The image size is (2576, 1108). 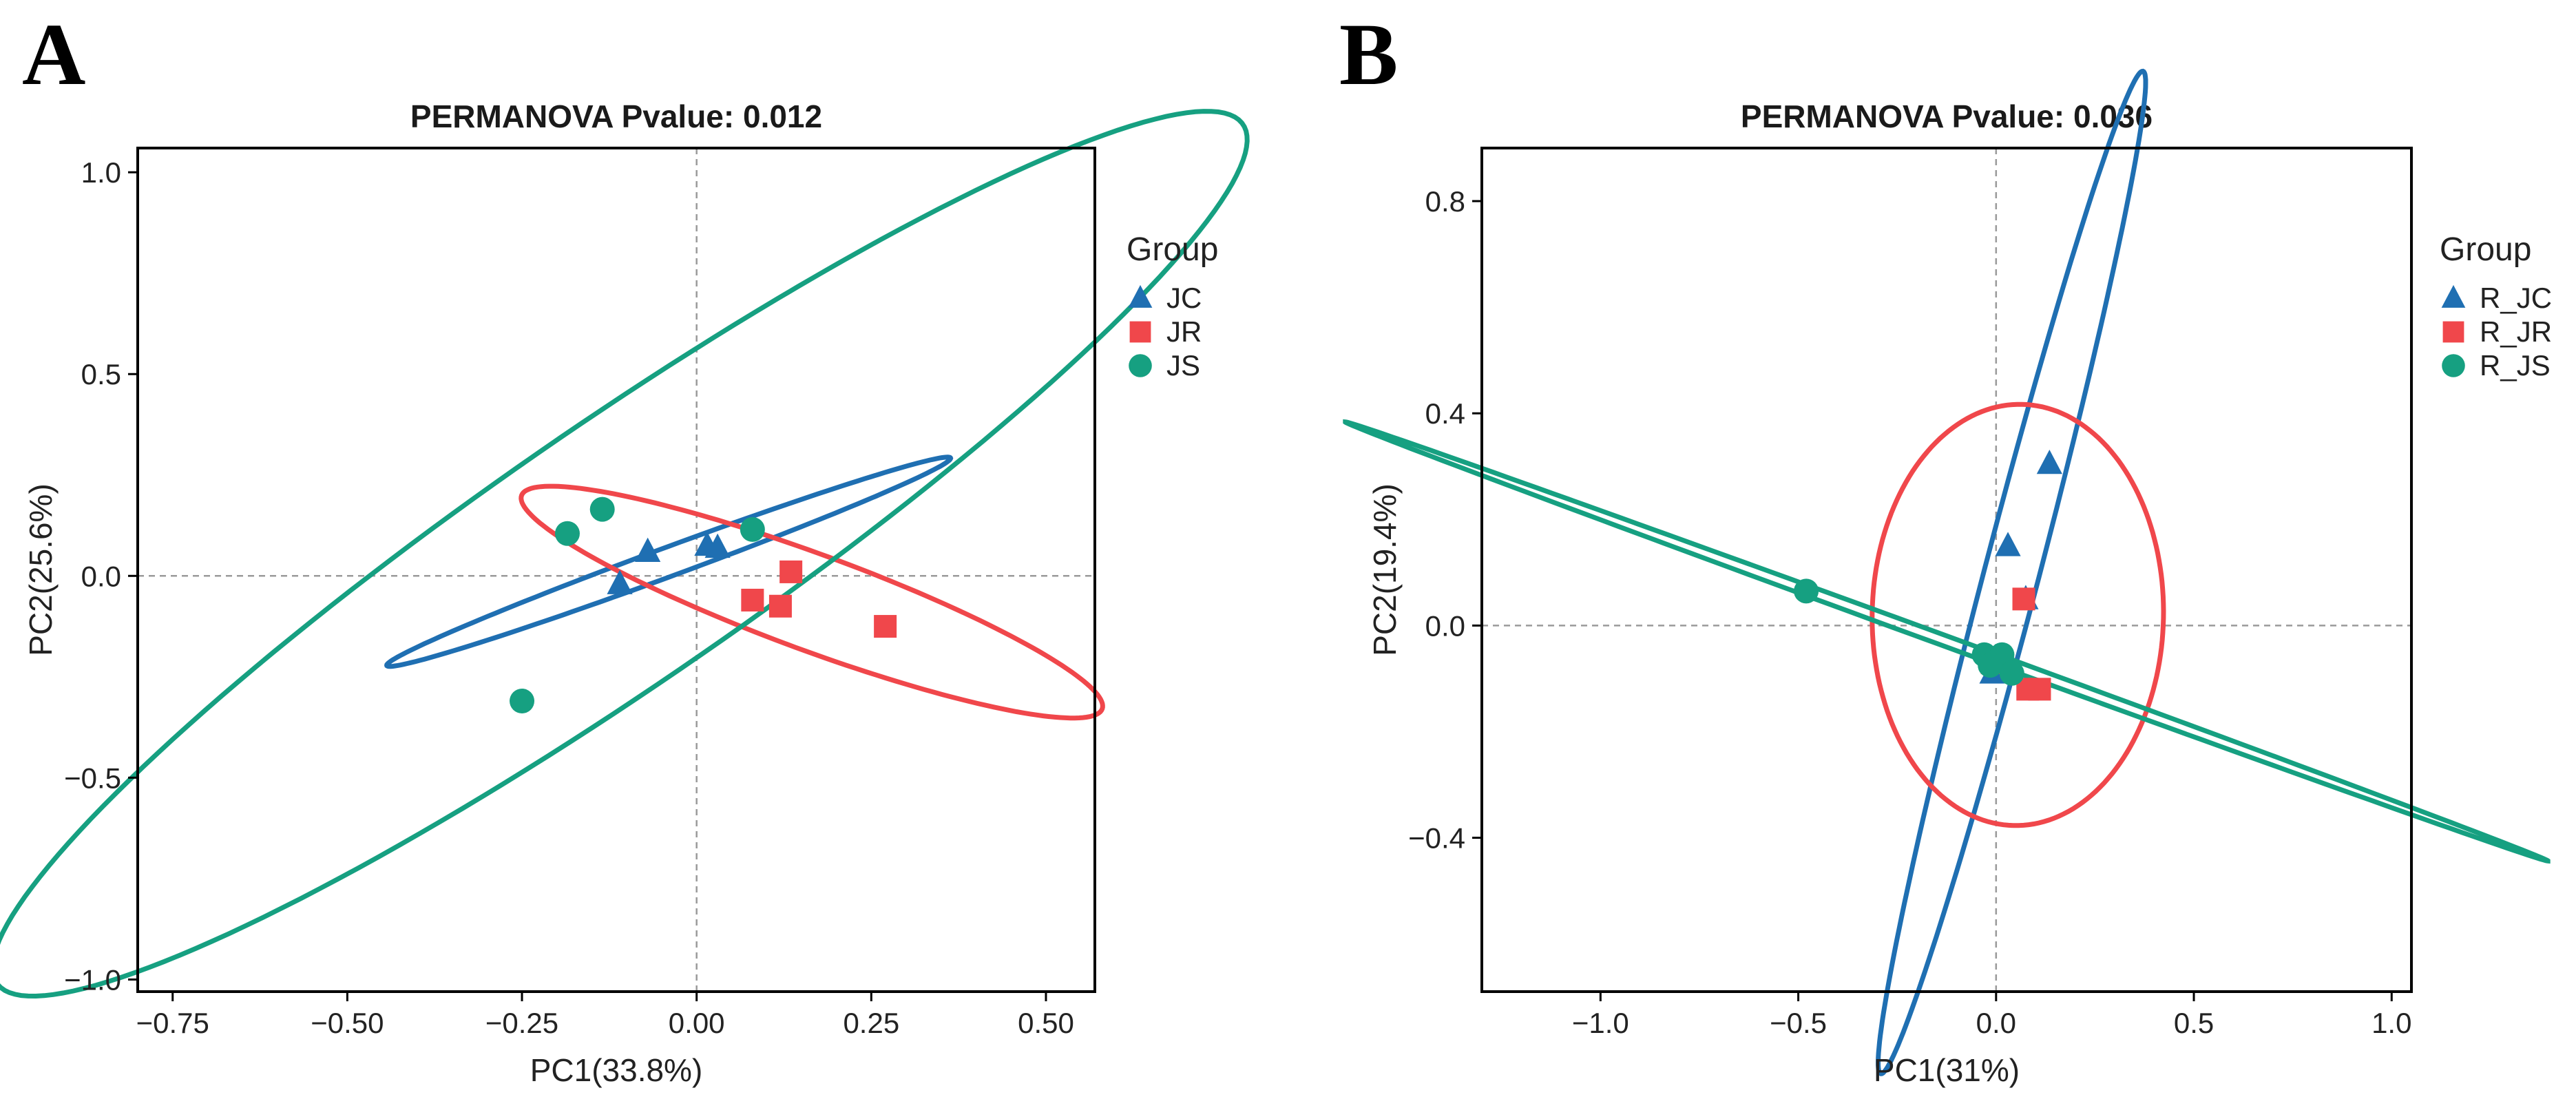 I want to click on y-axis-label: PC2(25.6%), so click(x=41, y=569).